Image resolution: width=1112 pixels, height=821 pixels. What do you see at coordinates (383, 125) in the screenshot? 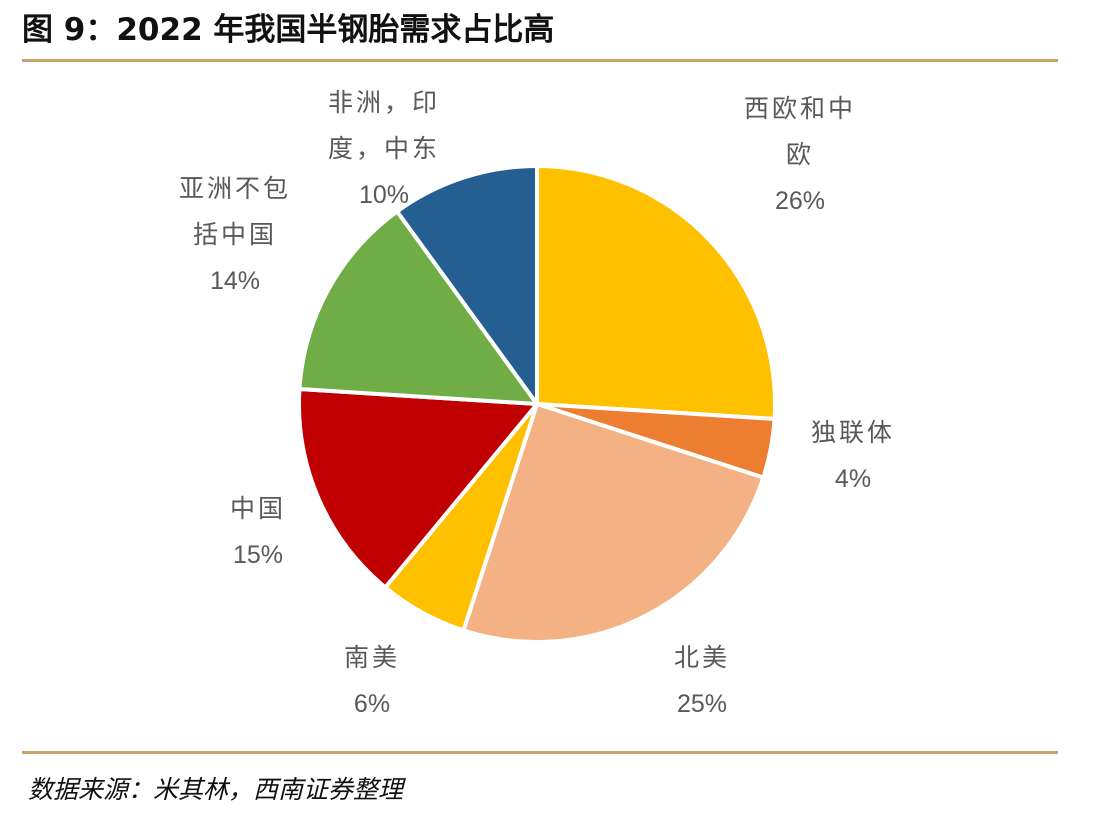
I see `slice-label-name: 非洲，印 度，中东` at bounding box center [383, 125].